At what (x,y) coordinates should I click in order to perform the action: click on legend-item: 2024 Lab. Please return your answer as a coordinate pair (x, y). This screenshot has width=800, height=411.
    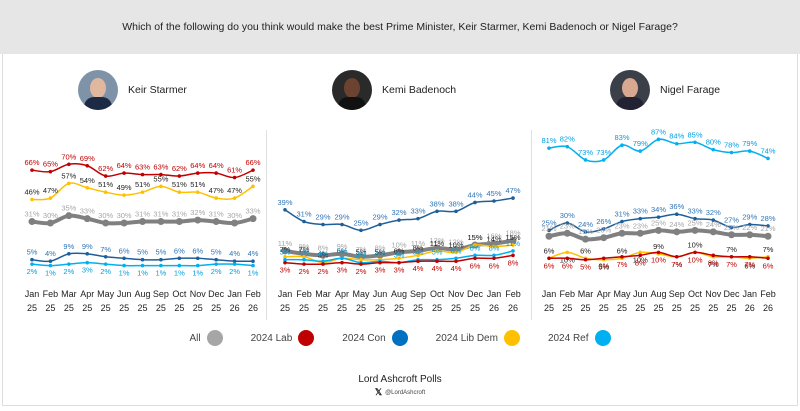
    Looking at the image, I should click on (283, 338).